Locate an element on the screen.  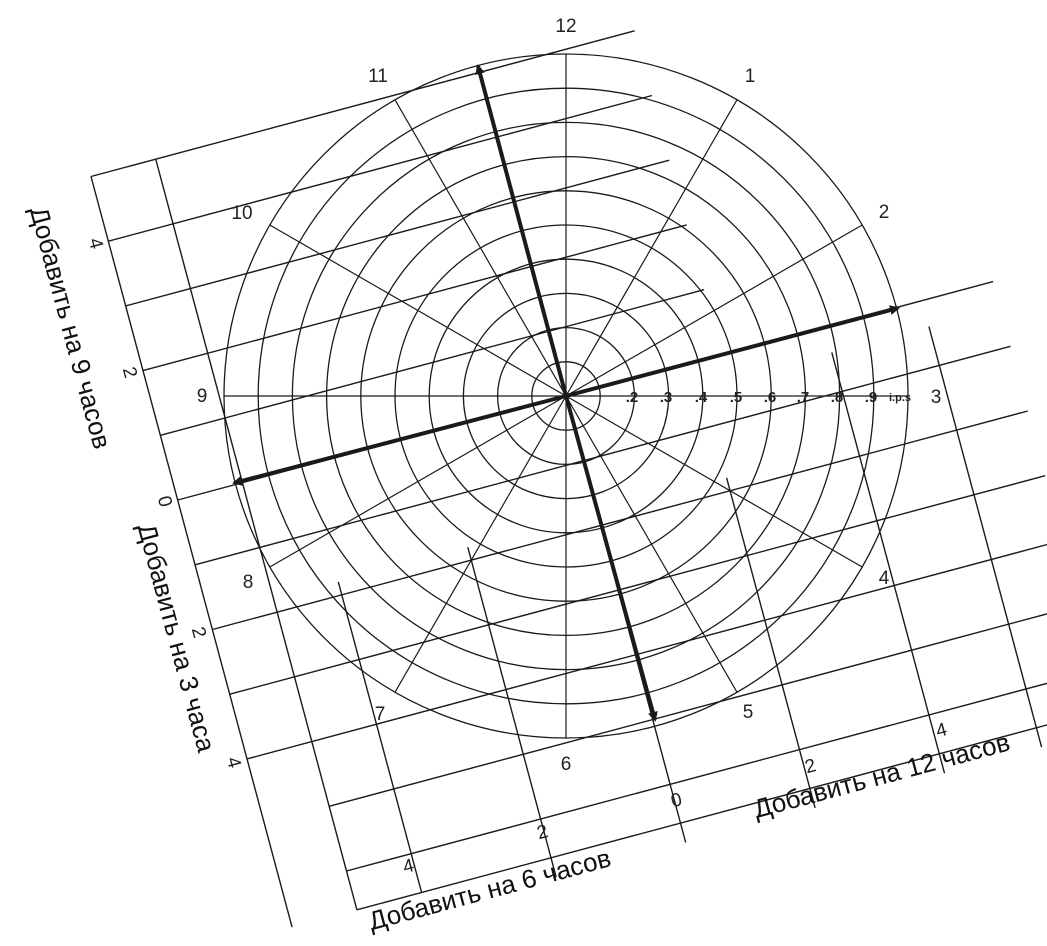
clock-number-5: 5 is located at coordinates (748, 712).